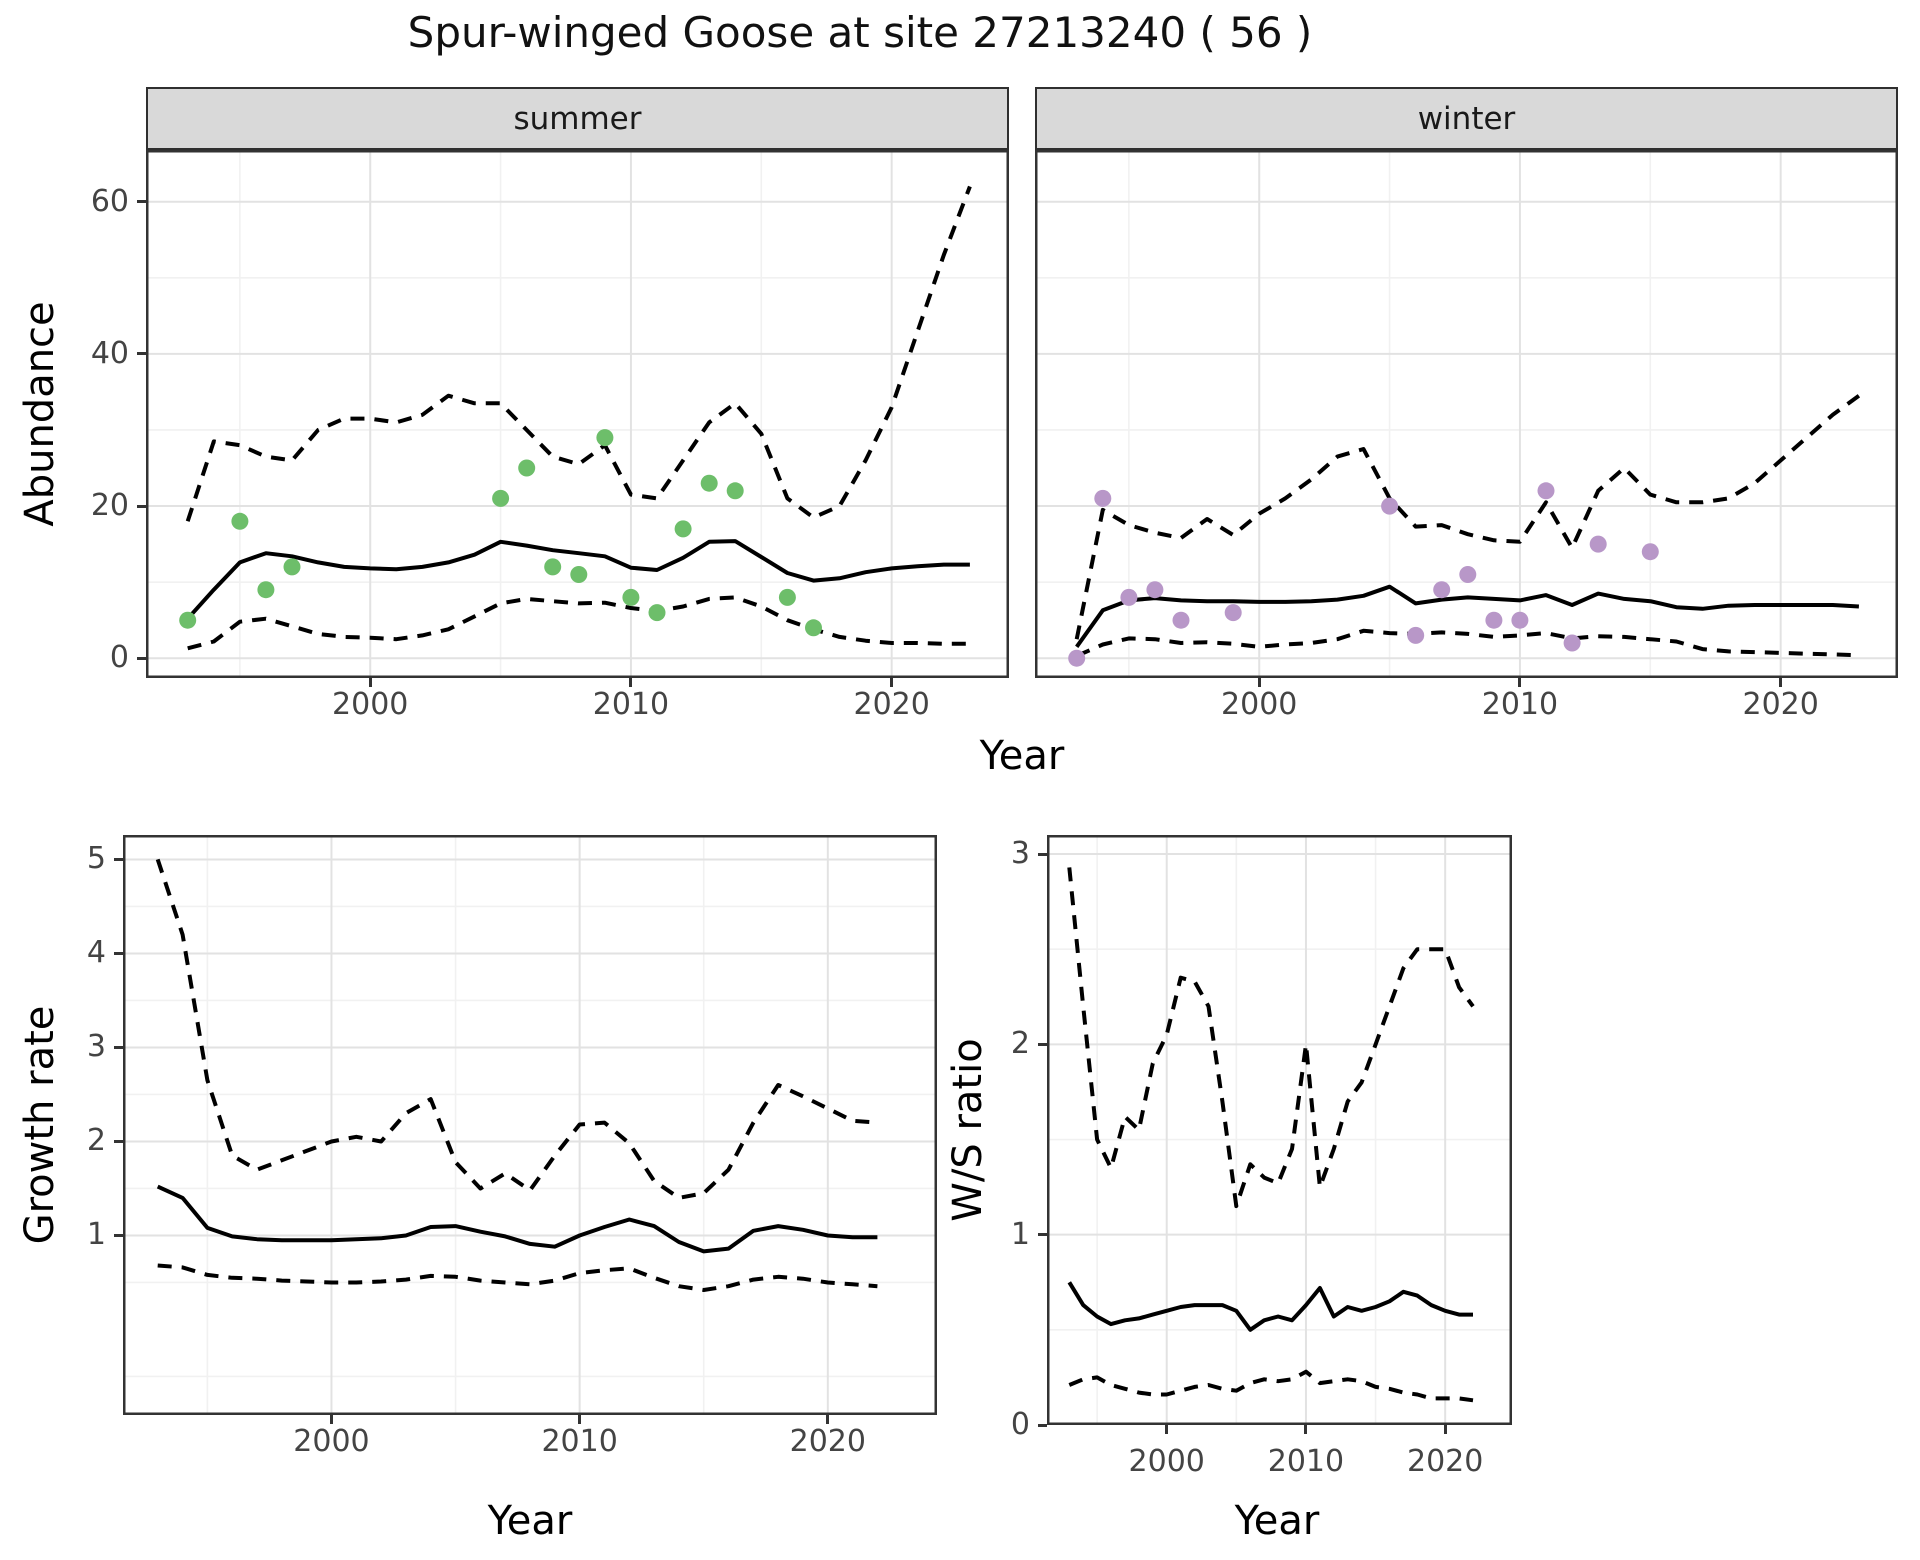 The height and width of the screenshot is (1560, 1920). I want to click on facet-strip-winter: winter, so click(1466, 118).